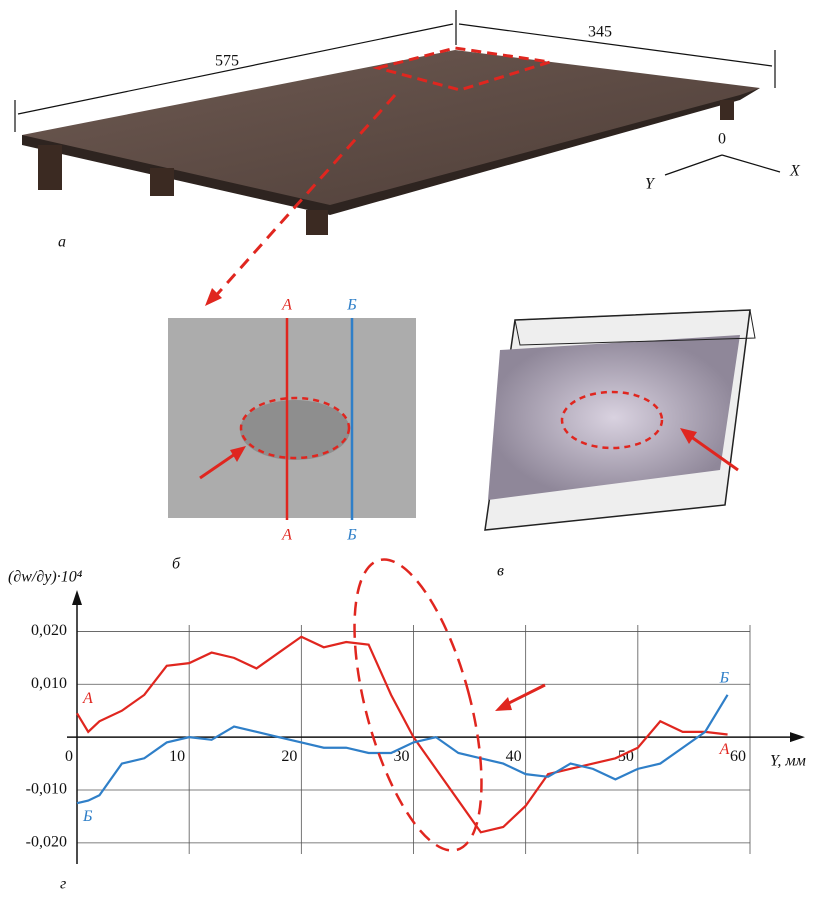 The image size is (823, 898). What do you see at coordinates (514, 756) in the screenshot?
I see `x-tick-label: 40` at bounding box center [514, 756].